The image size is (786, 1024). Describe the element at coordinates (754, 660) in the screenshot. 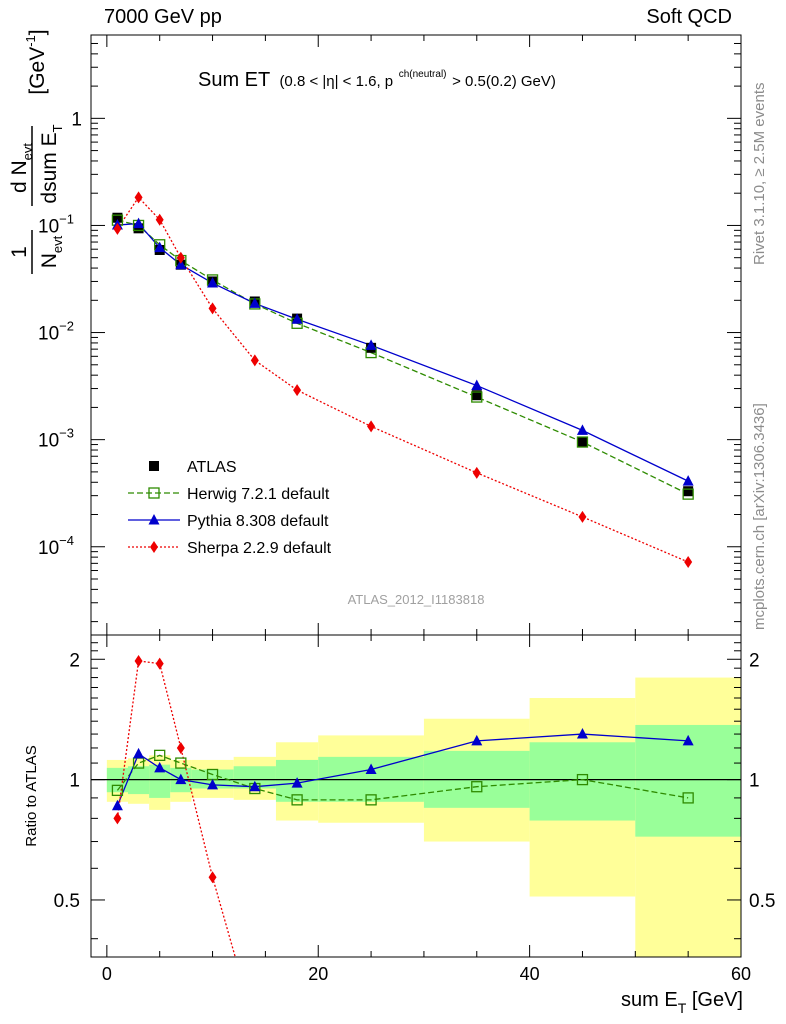

I see `ratio-y-tick-label-right: 2` at that location.